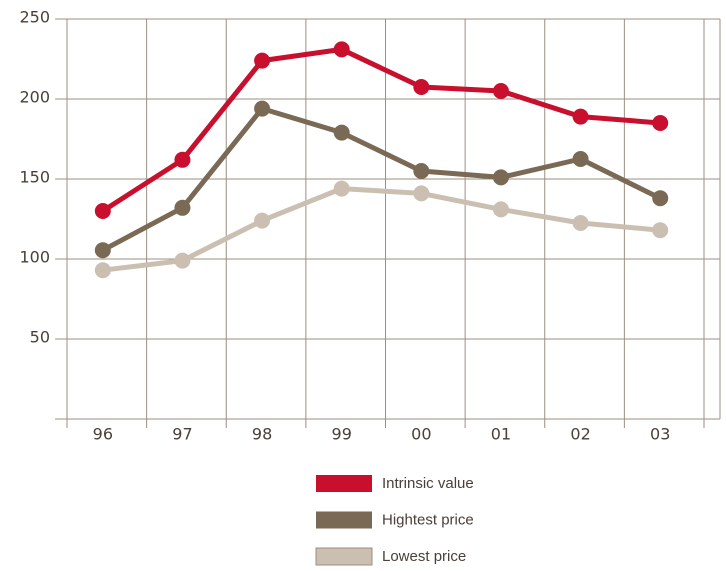 This screenshot has height=571, width=726. What do you see at coordinates (424, 556) in the screenshot?
I see `legend-label: Lowest price` at bounding box center [424, 556].